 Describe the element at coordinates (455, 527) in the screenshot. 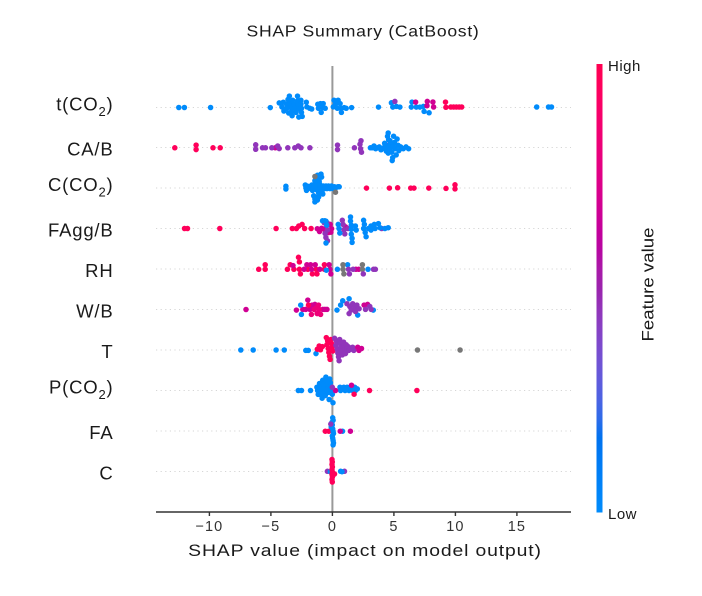

I see `svg-text: 10` at that location.